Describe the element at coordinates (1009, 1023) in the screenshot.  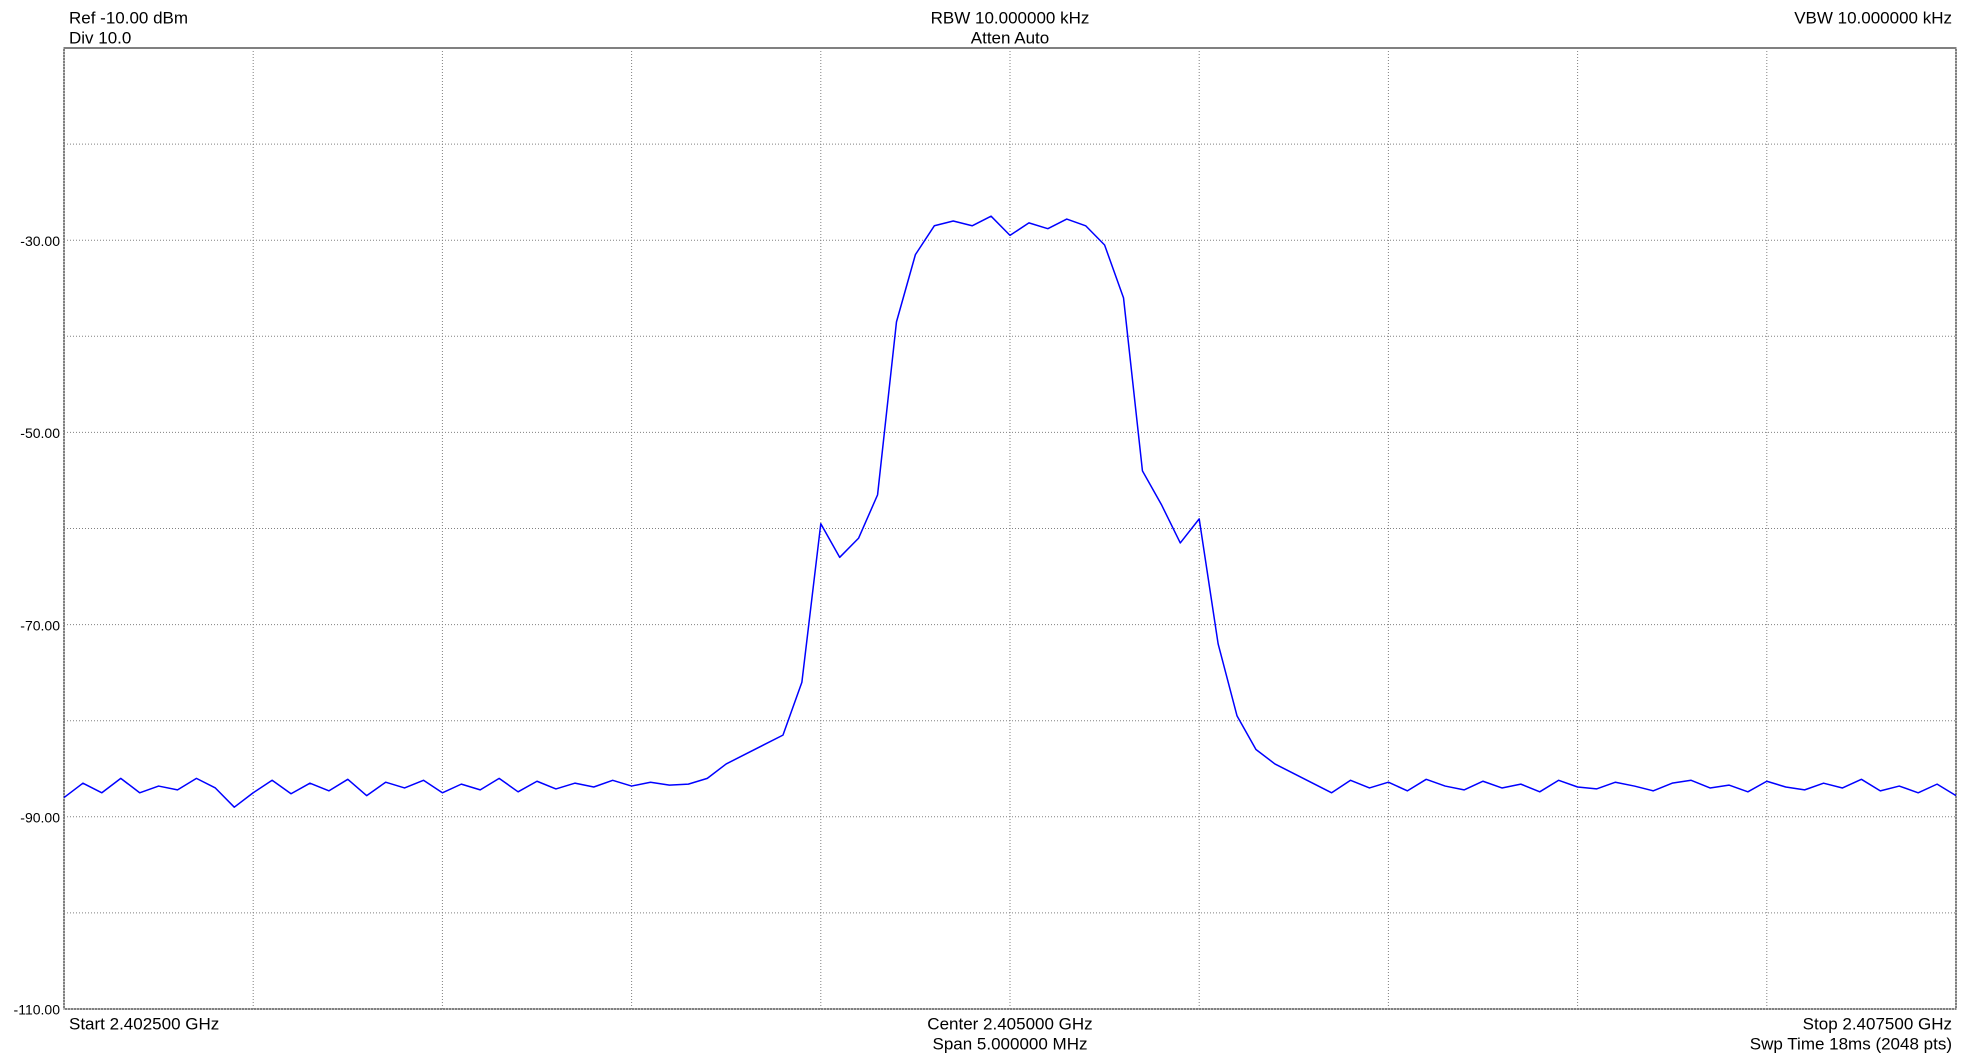
I see `center-frequency: Center 2.405000 GHz` at that location.